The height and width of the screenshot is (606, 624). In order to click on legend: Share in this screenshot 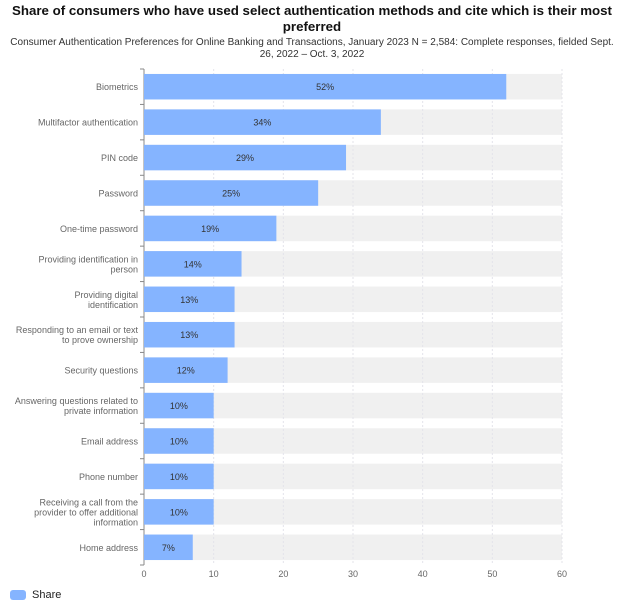, I will do `click(35, 595)`.